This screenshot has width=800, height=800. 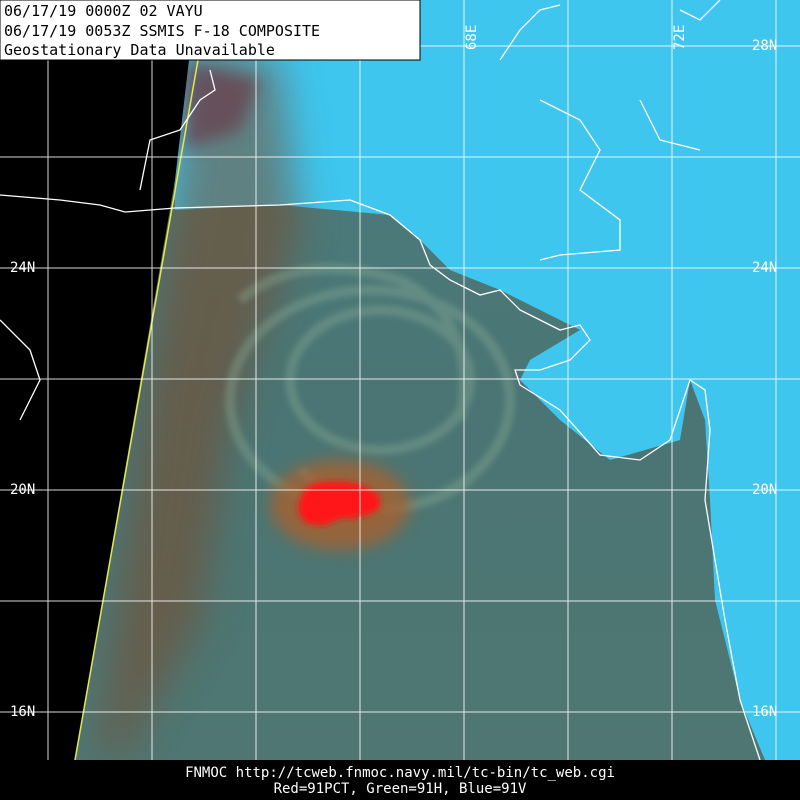 I want to click on swath-edge, so click(x=136, y=409).